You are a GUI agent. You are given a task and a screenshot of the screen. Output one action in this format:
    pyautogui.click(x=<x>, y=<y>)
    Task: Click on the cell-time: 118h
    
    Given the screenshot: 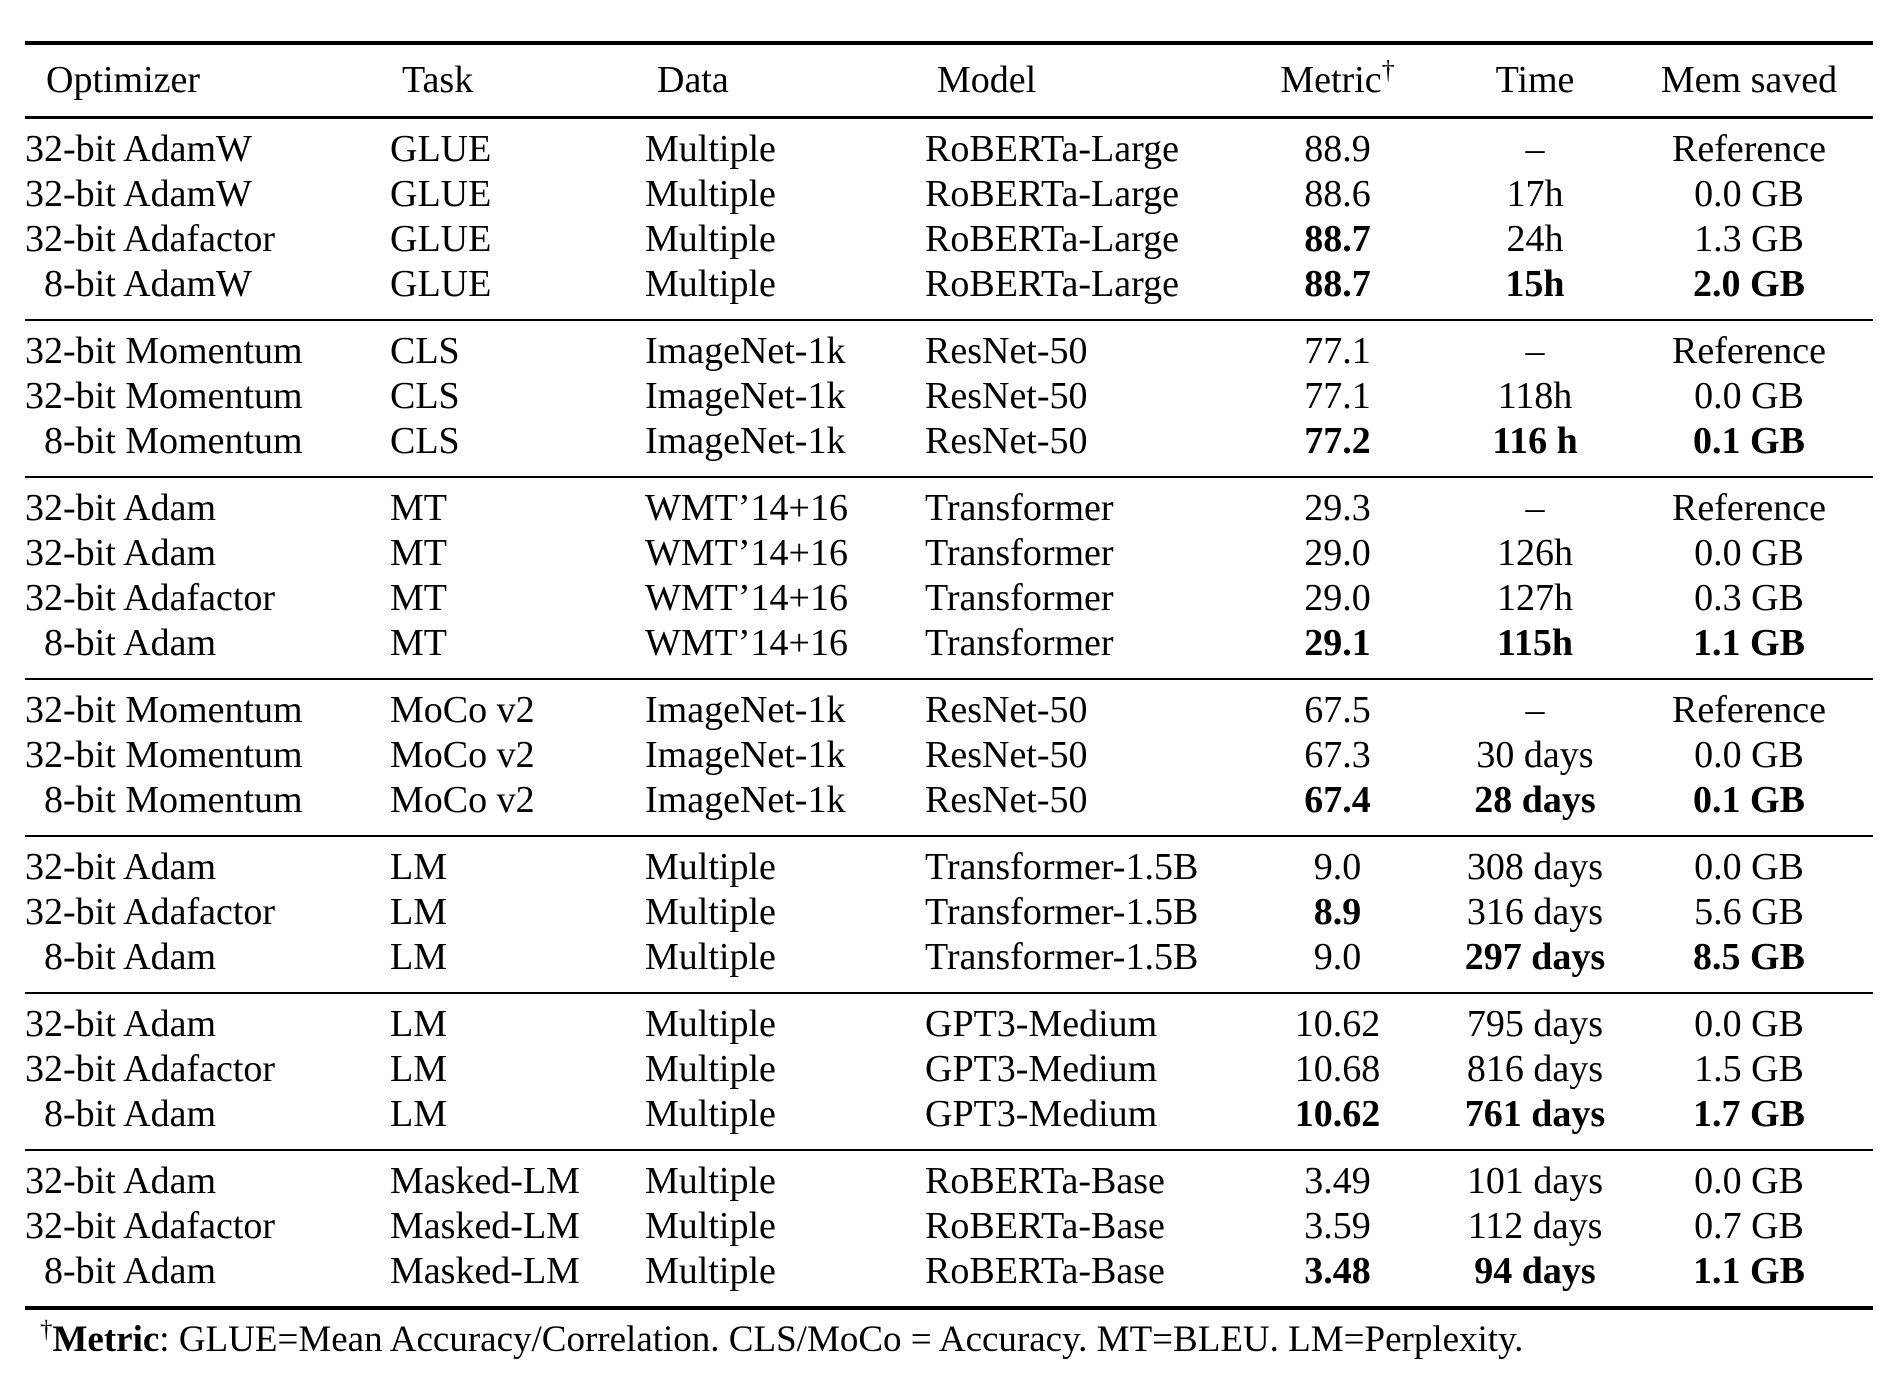 What is the action you would take?
    pyautogui.click(x=1535, y=396)
    